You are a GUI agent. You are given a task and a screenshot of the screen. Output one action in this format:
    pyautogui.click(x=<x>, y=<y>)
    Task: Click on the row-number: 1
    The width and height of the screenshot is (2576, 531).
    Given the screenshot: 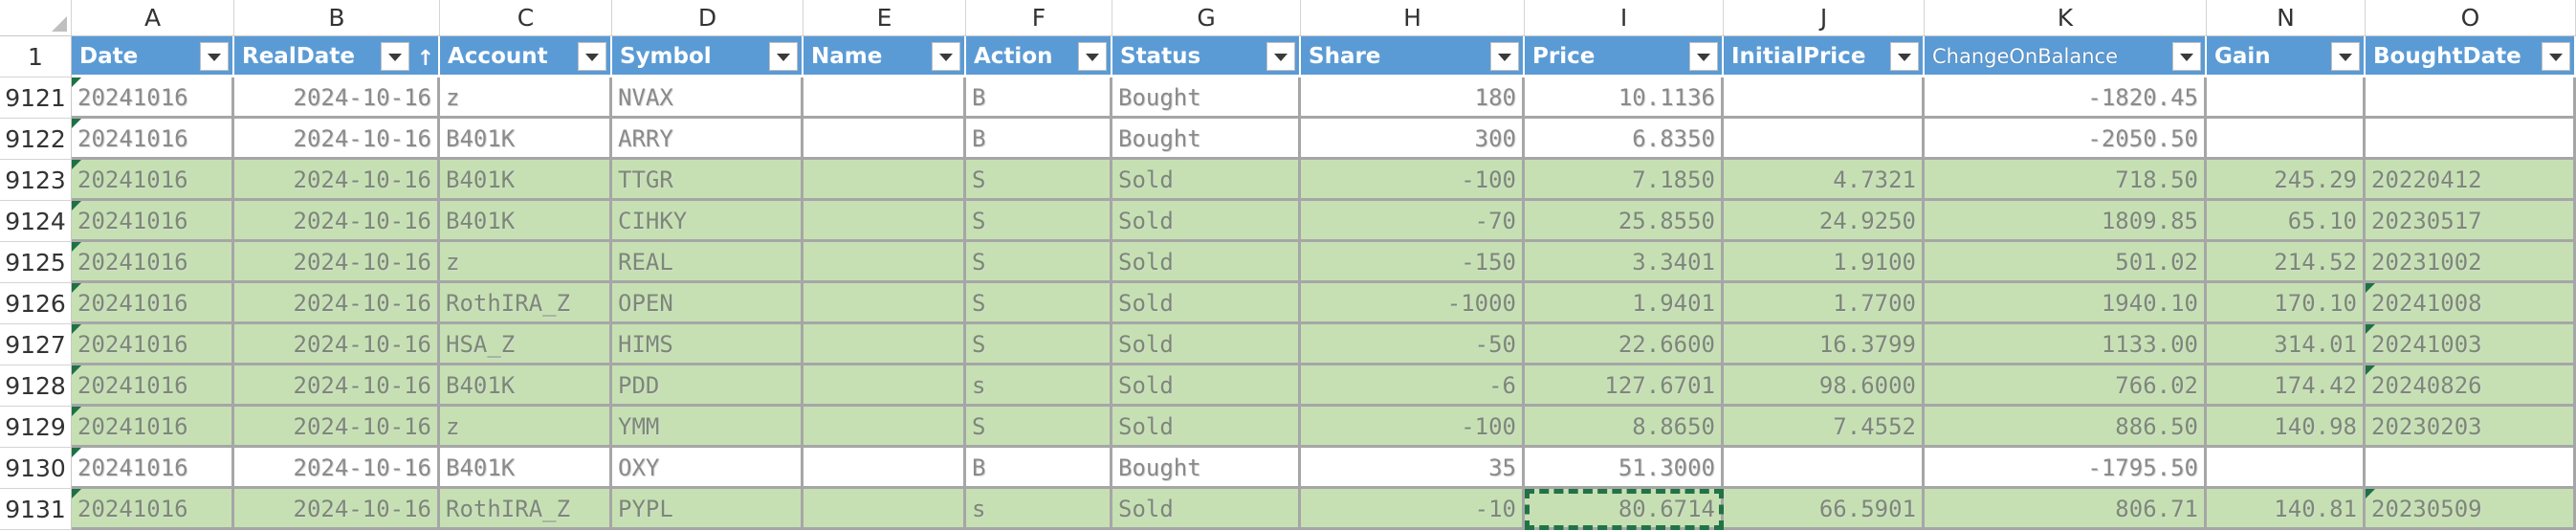 What is the action you would take?
    pyautogui.click(x=36, y=56)
    